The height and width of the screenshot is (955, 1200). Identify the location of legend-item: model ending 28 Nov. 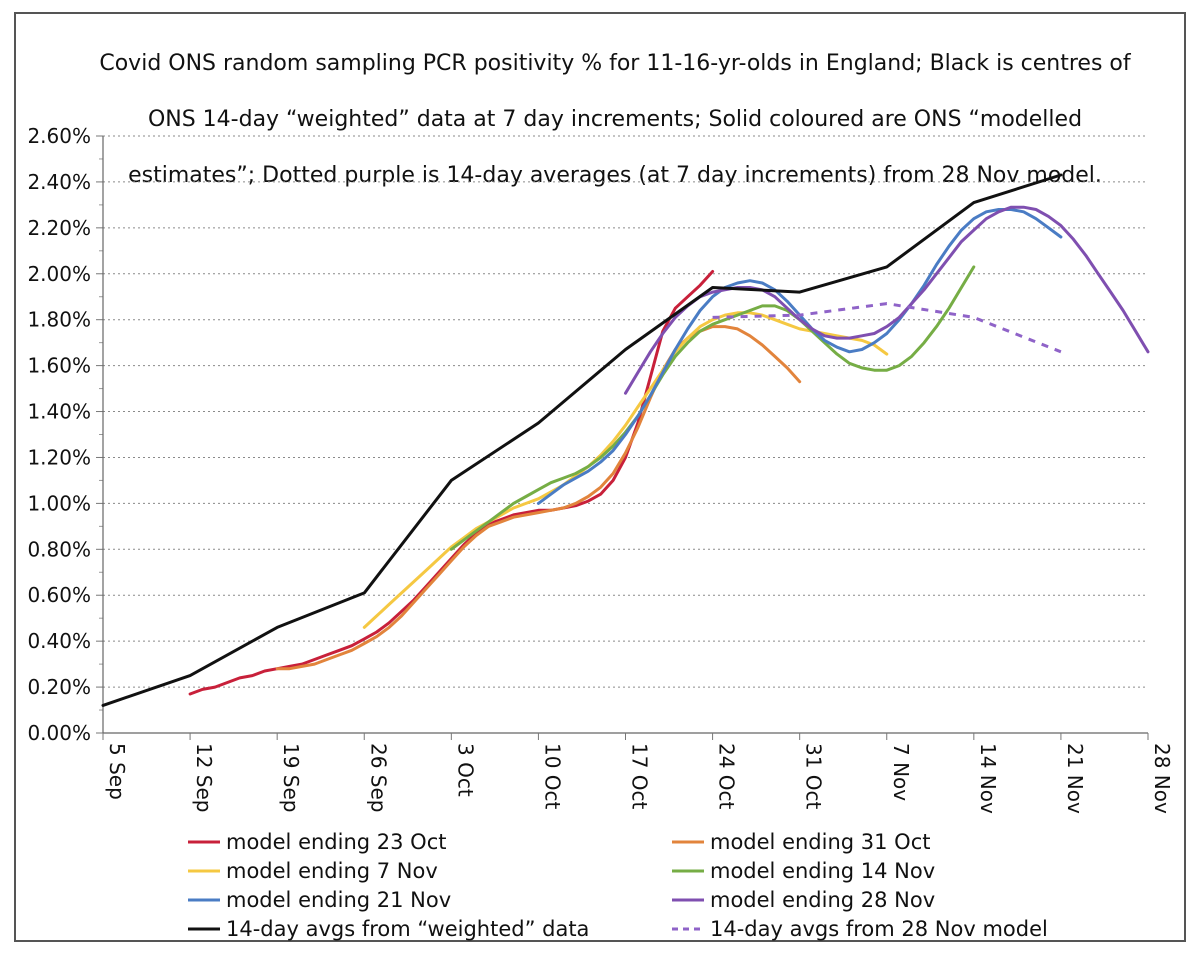
(803, 900).